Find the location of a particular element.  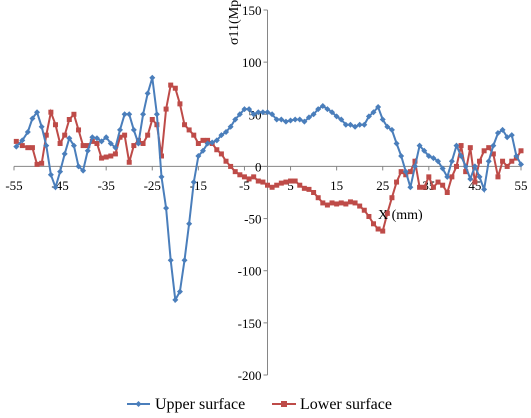

x-tick-label: 25 is located at coordinates (382, 185).